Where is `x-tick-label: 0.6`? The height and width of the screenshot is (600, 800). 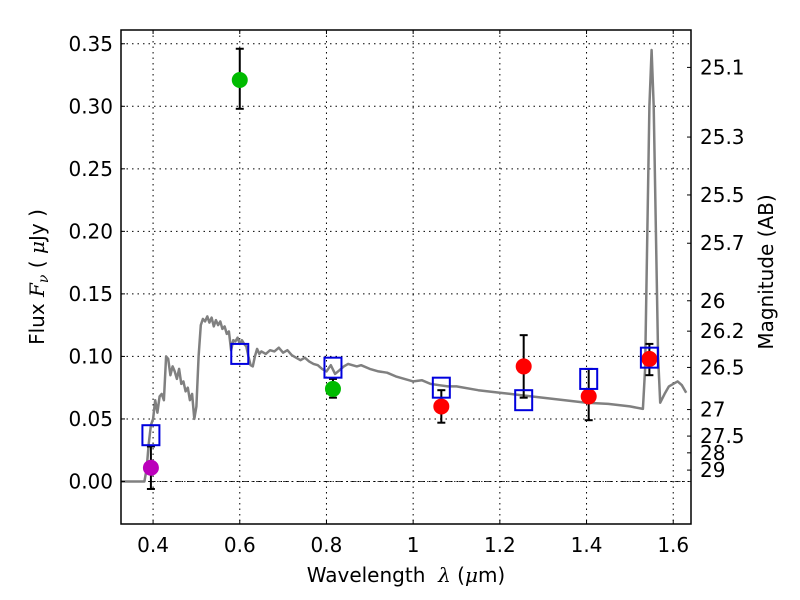 x-tick-label: 0.6 is located at coordinates (240, 545).